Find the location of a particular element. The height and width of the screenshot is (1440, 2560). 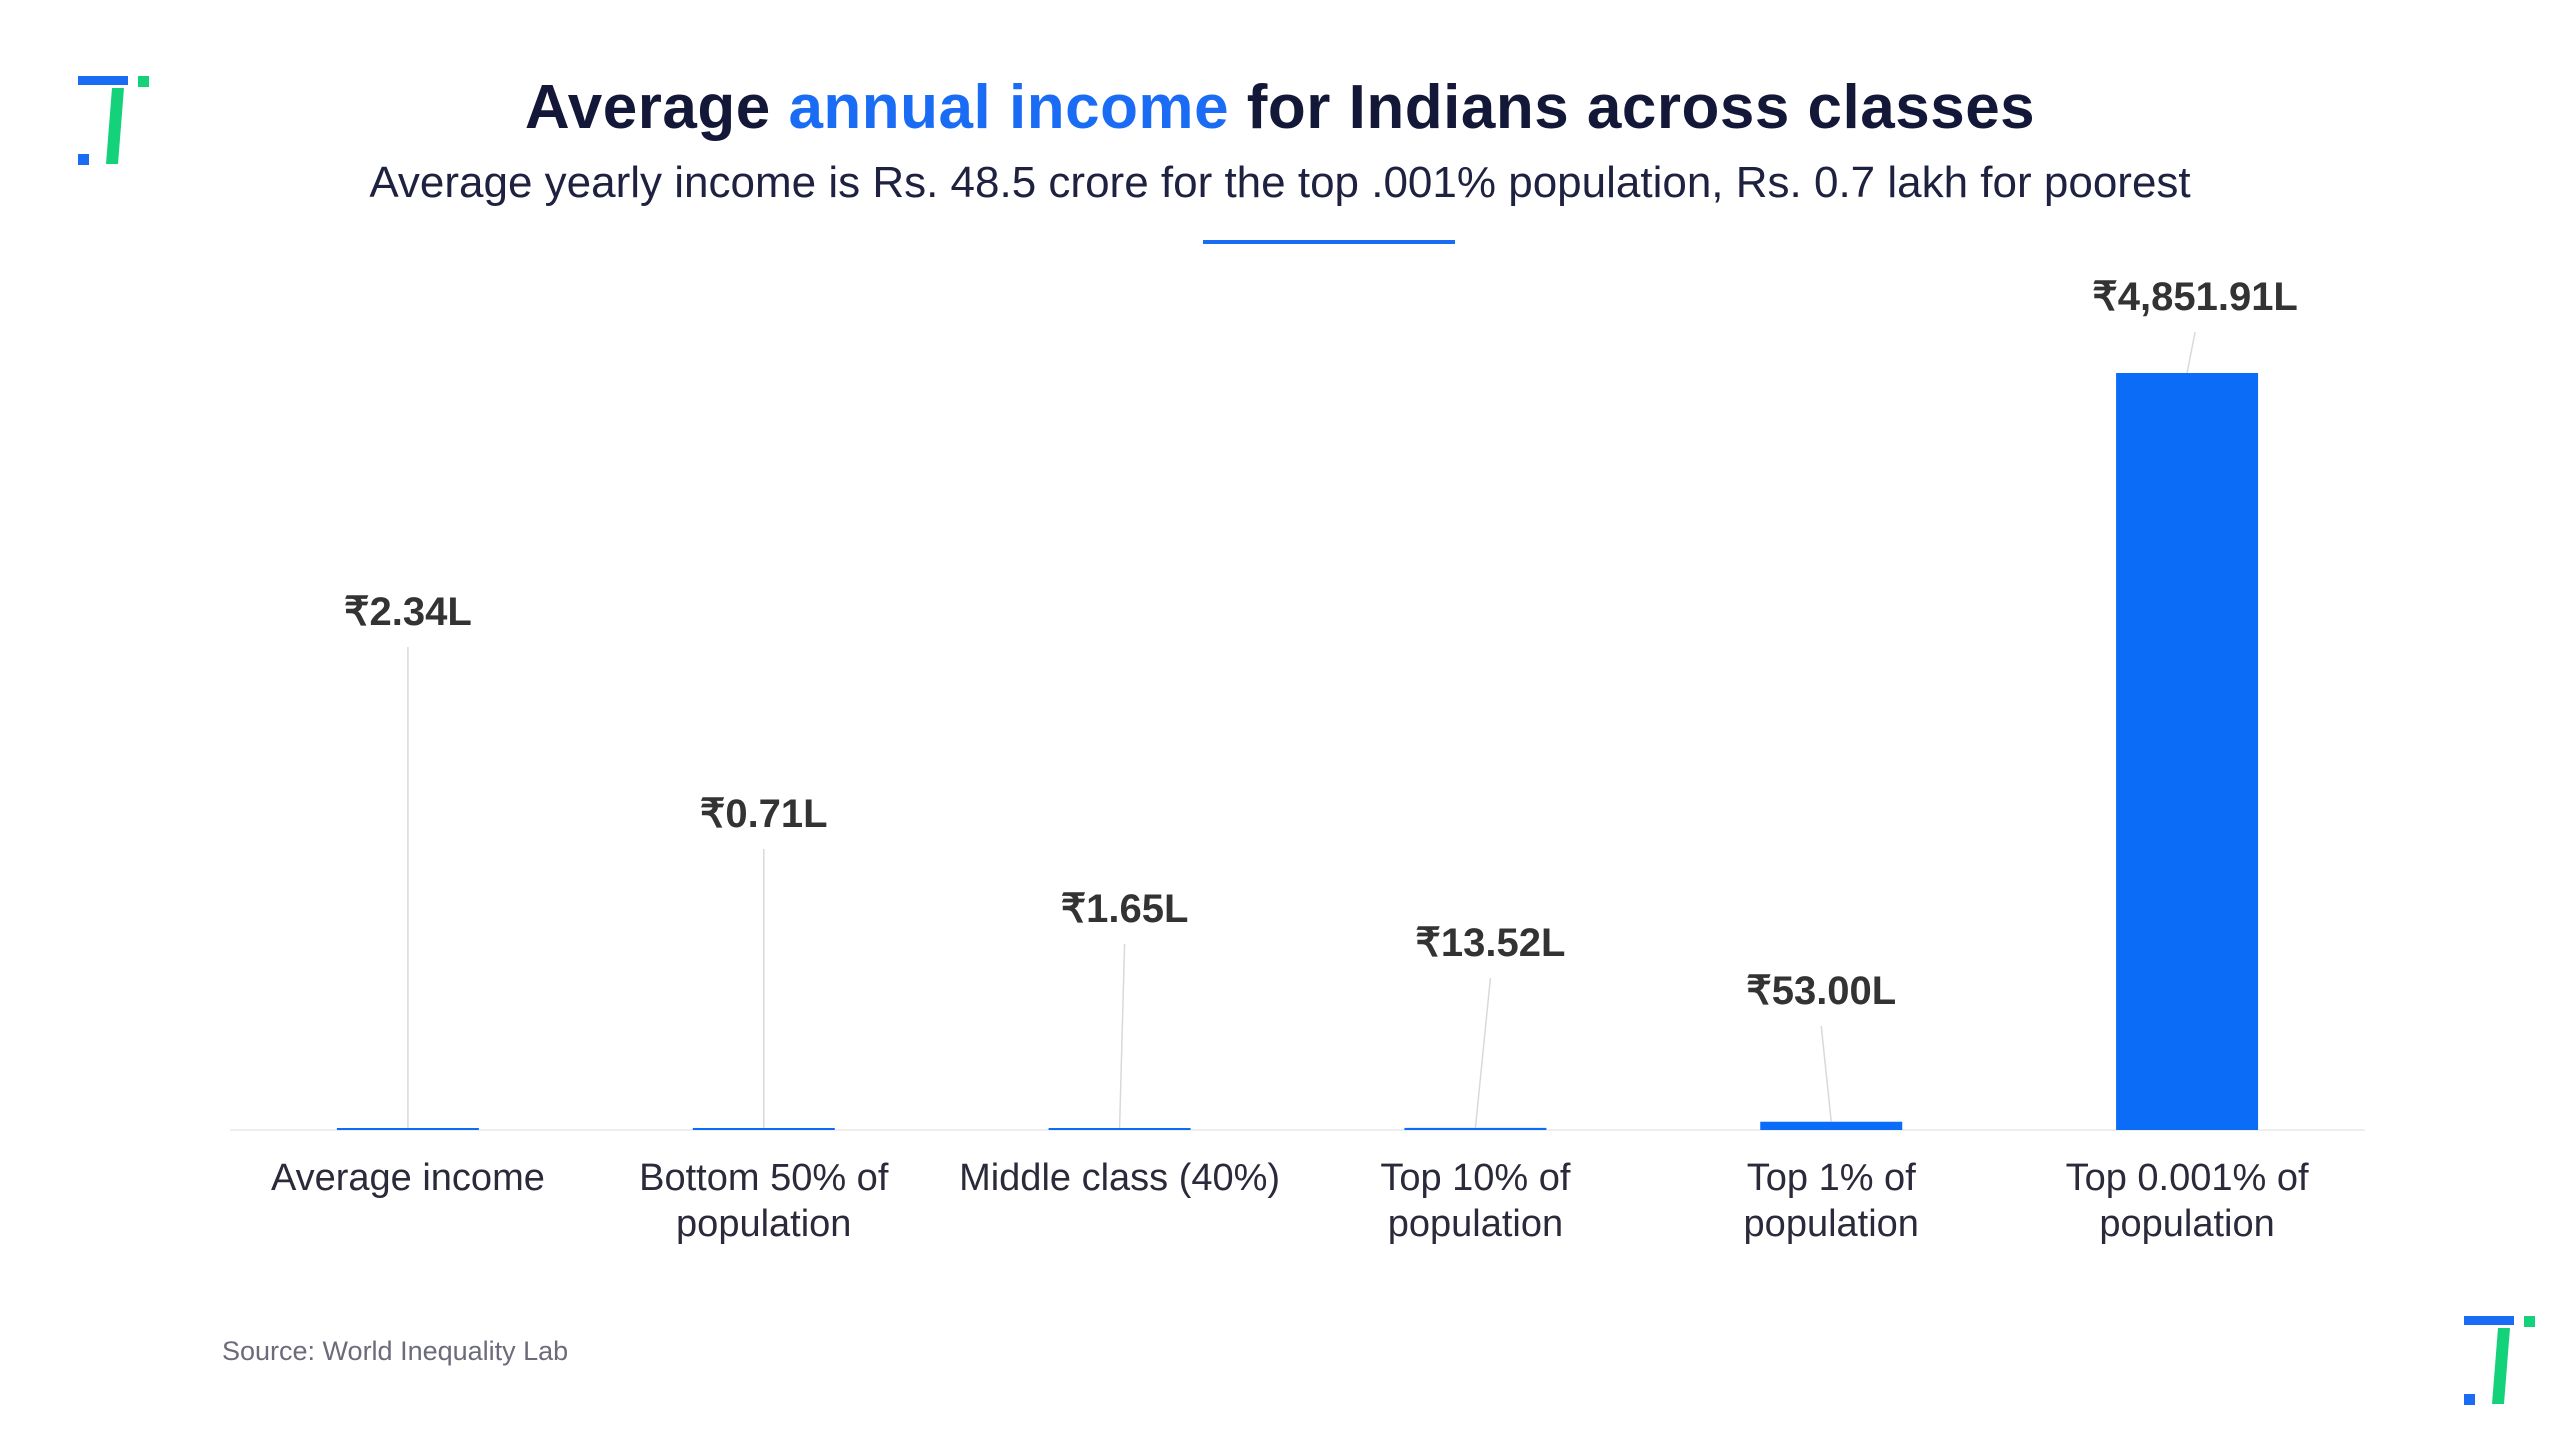

data-label: ₹13.52L is located at coordinates (1490, 943).